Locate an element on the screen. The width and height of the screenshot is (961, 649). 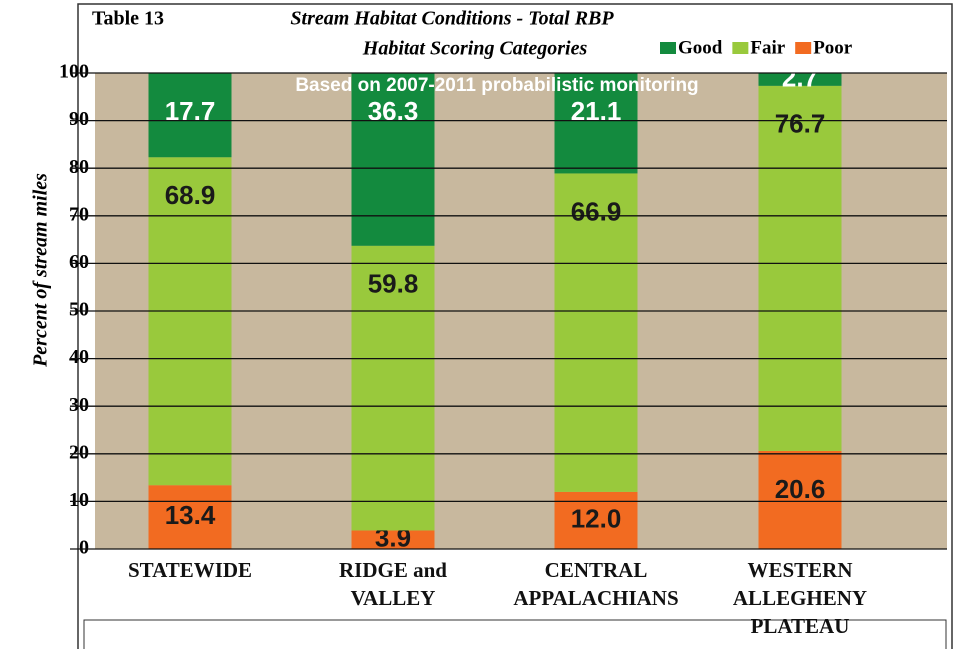
y-tick-label: 40 is located at coordinates (79, 357).